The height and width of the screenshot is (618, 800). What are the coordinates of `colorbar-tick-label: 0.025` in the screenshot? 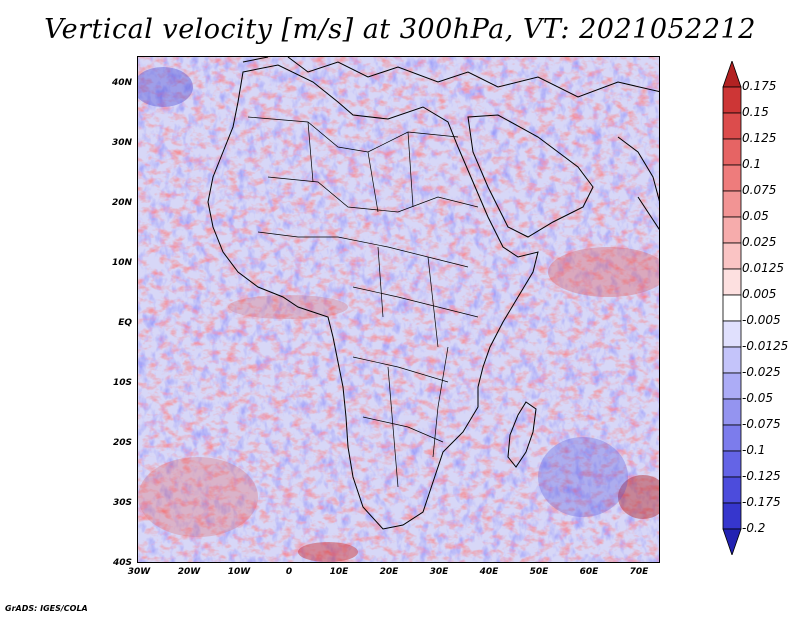 It's located at (759, 242).